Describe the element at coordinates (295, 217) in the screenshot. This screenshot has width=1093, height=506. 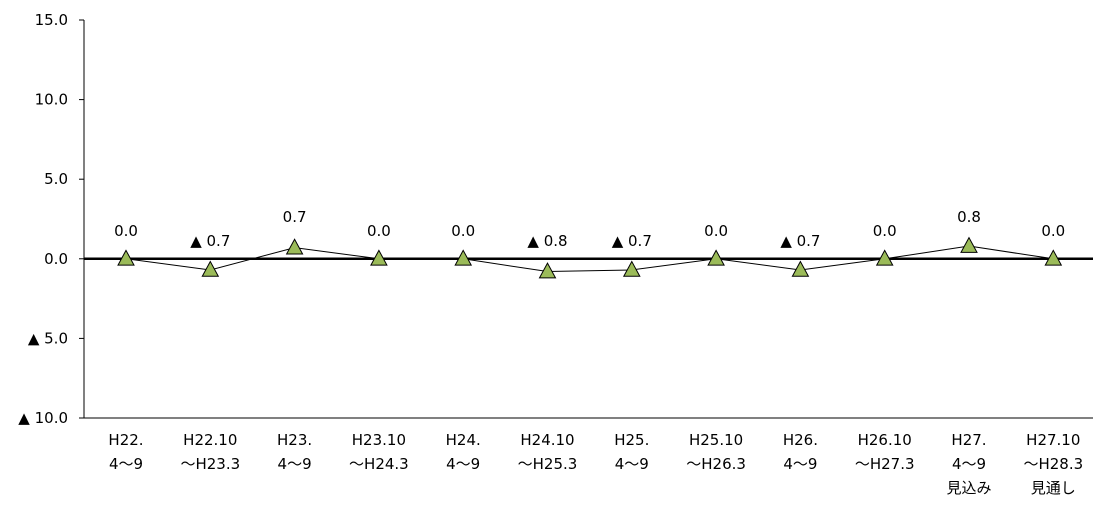
I see `data-label: 0.7` at that location.